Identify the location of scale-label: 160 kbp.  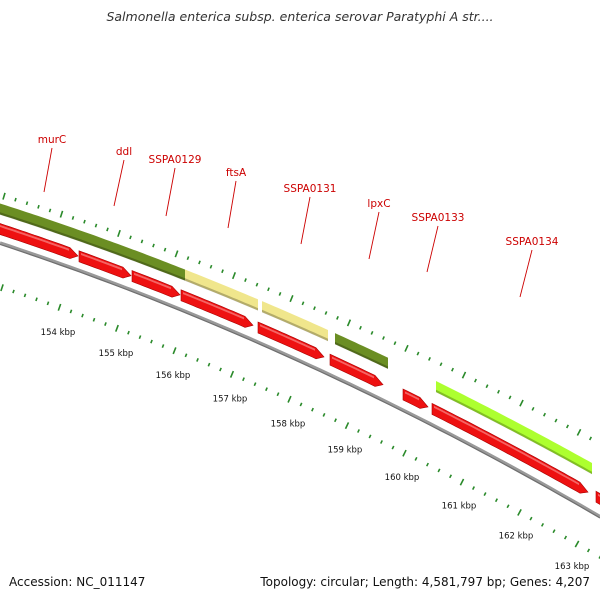
(402, 478).